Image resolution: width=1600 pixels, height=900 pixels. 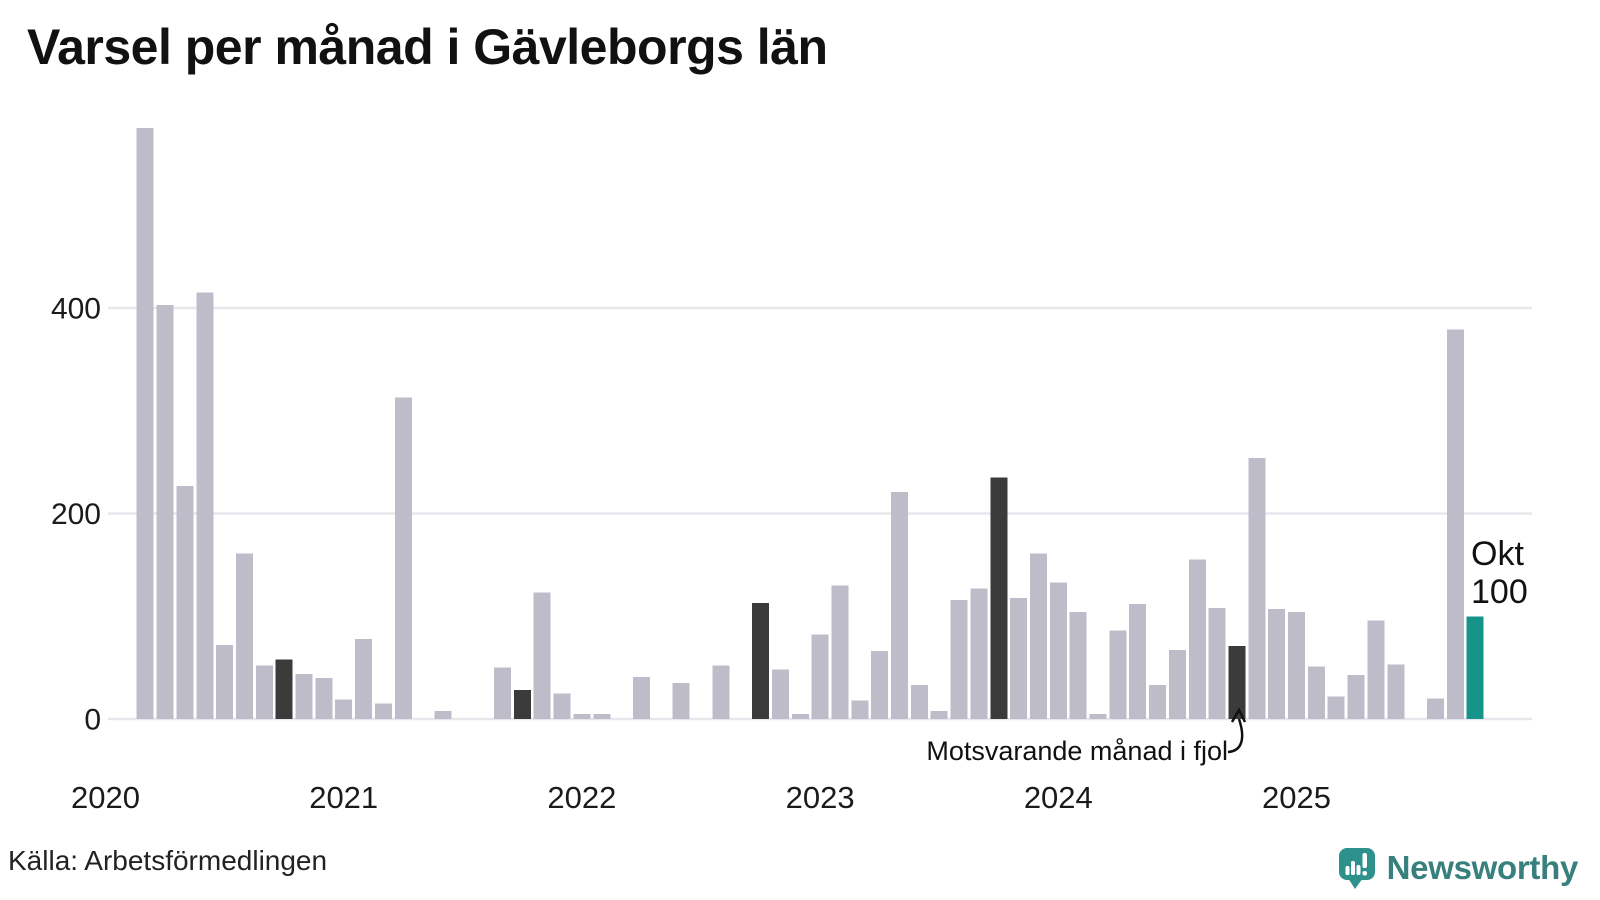 I want to click on x-year-label-2024: 2024, so click(x=1058, y=797).